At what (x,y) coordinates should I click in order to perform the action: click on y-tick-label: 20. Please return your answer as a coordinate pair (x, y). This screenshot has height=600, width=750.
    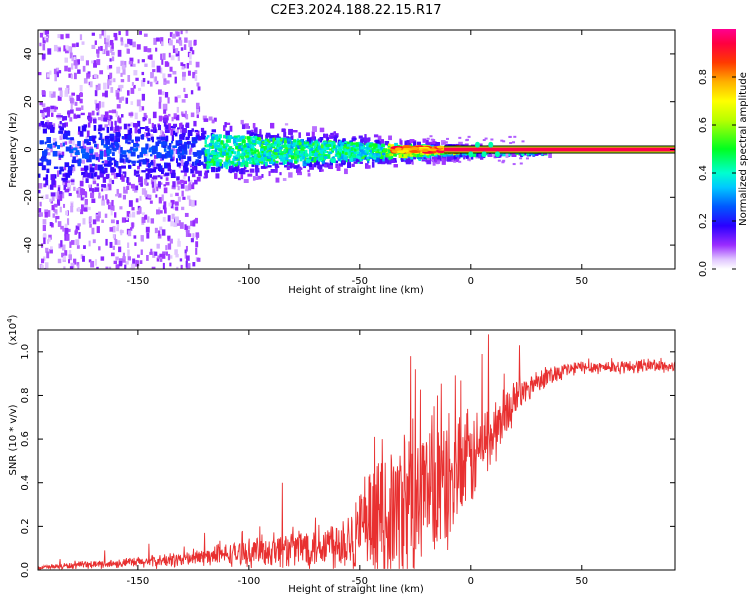
    Looking at the image, I should click on (28, 101).